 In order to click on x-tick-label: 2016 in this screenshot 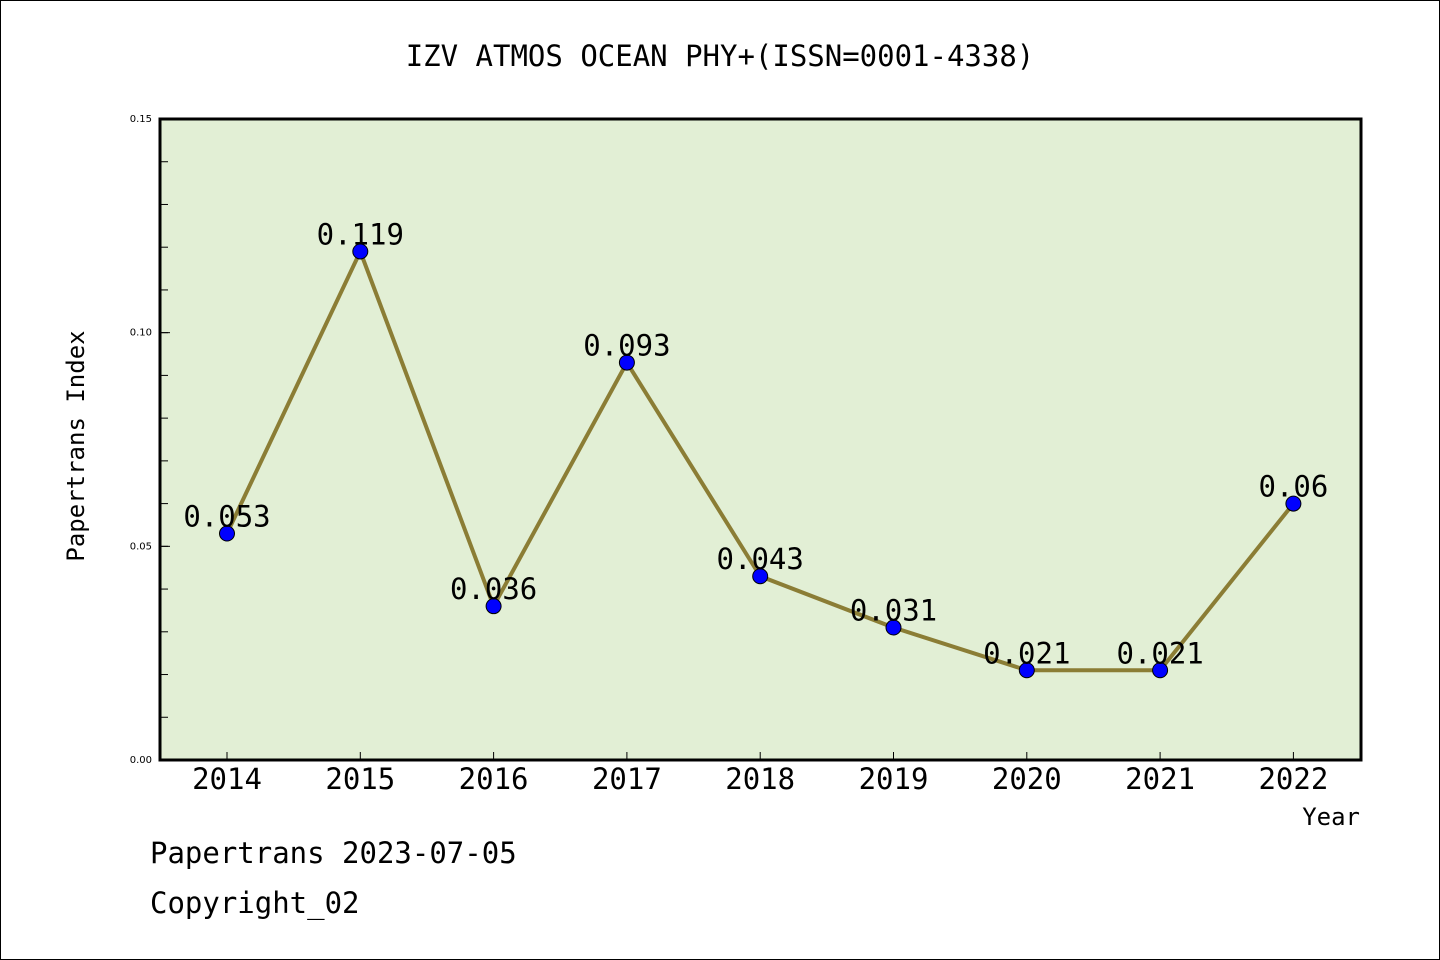, I will do `click(494, 779)`.